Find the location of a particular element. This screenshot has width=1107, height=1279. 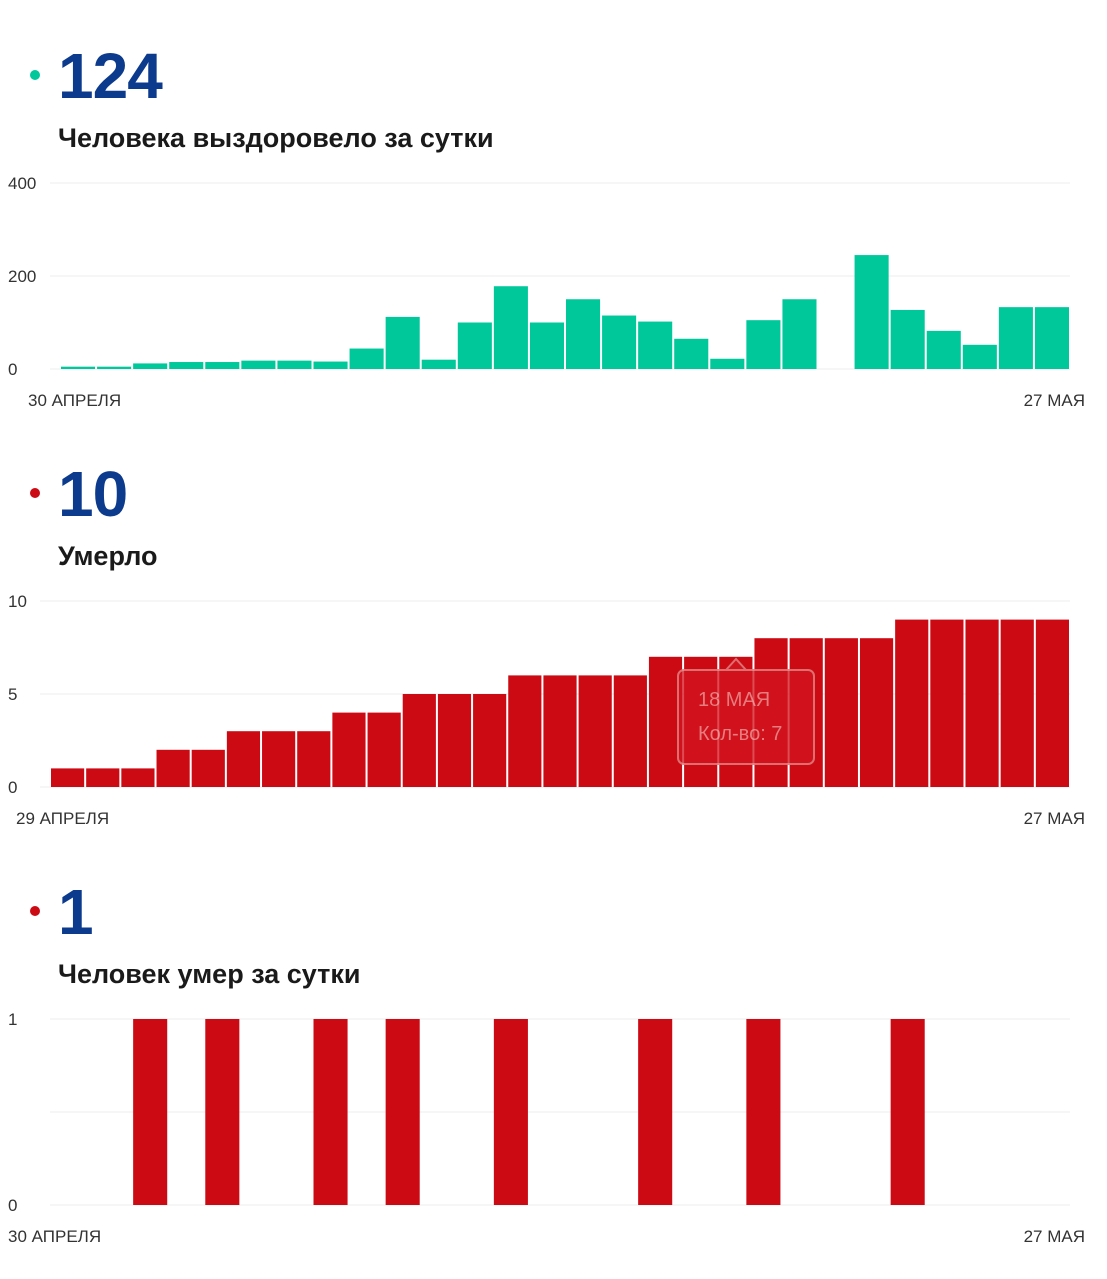

recovered-caption: Человека выздоровело за сутки is located at coordinates (276, 138).